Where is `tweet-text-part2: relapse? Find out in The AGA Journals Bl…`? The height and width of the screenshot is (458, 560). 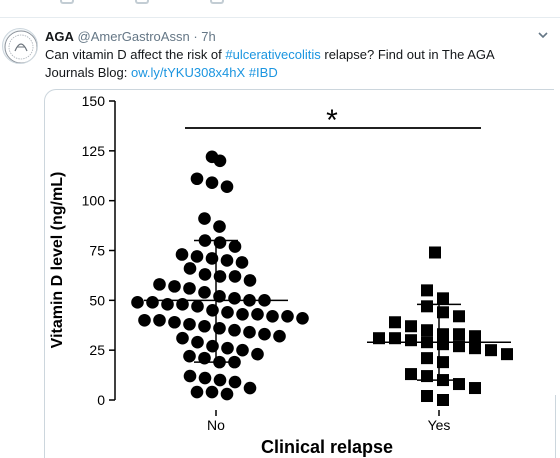
tweet-text-part2: relapse? Find out in The AGA Journals Bl… is located at coordinates (269, 63).